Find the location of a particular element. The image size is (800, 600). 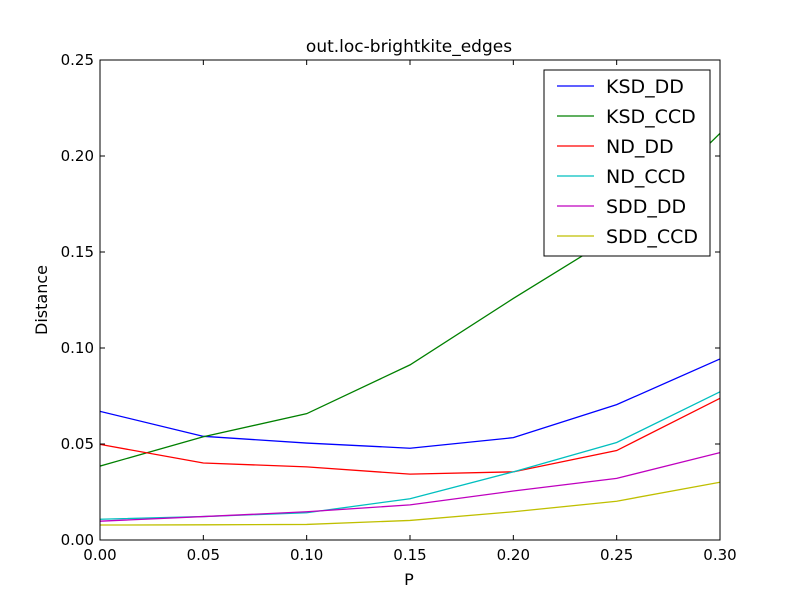

series-line-sdd-dd is located at coordinates (410, 487).